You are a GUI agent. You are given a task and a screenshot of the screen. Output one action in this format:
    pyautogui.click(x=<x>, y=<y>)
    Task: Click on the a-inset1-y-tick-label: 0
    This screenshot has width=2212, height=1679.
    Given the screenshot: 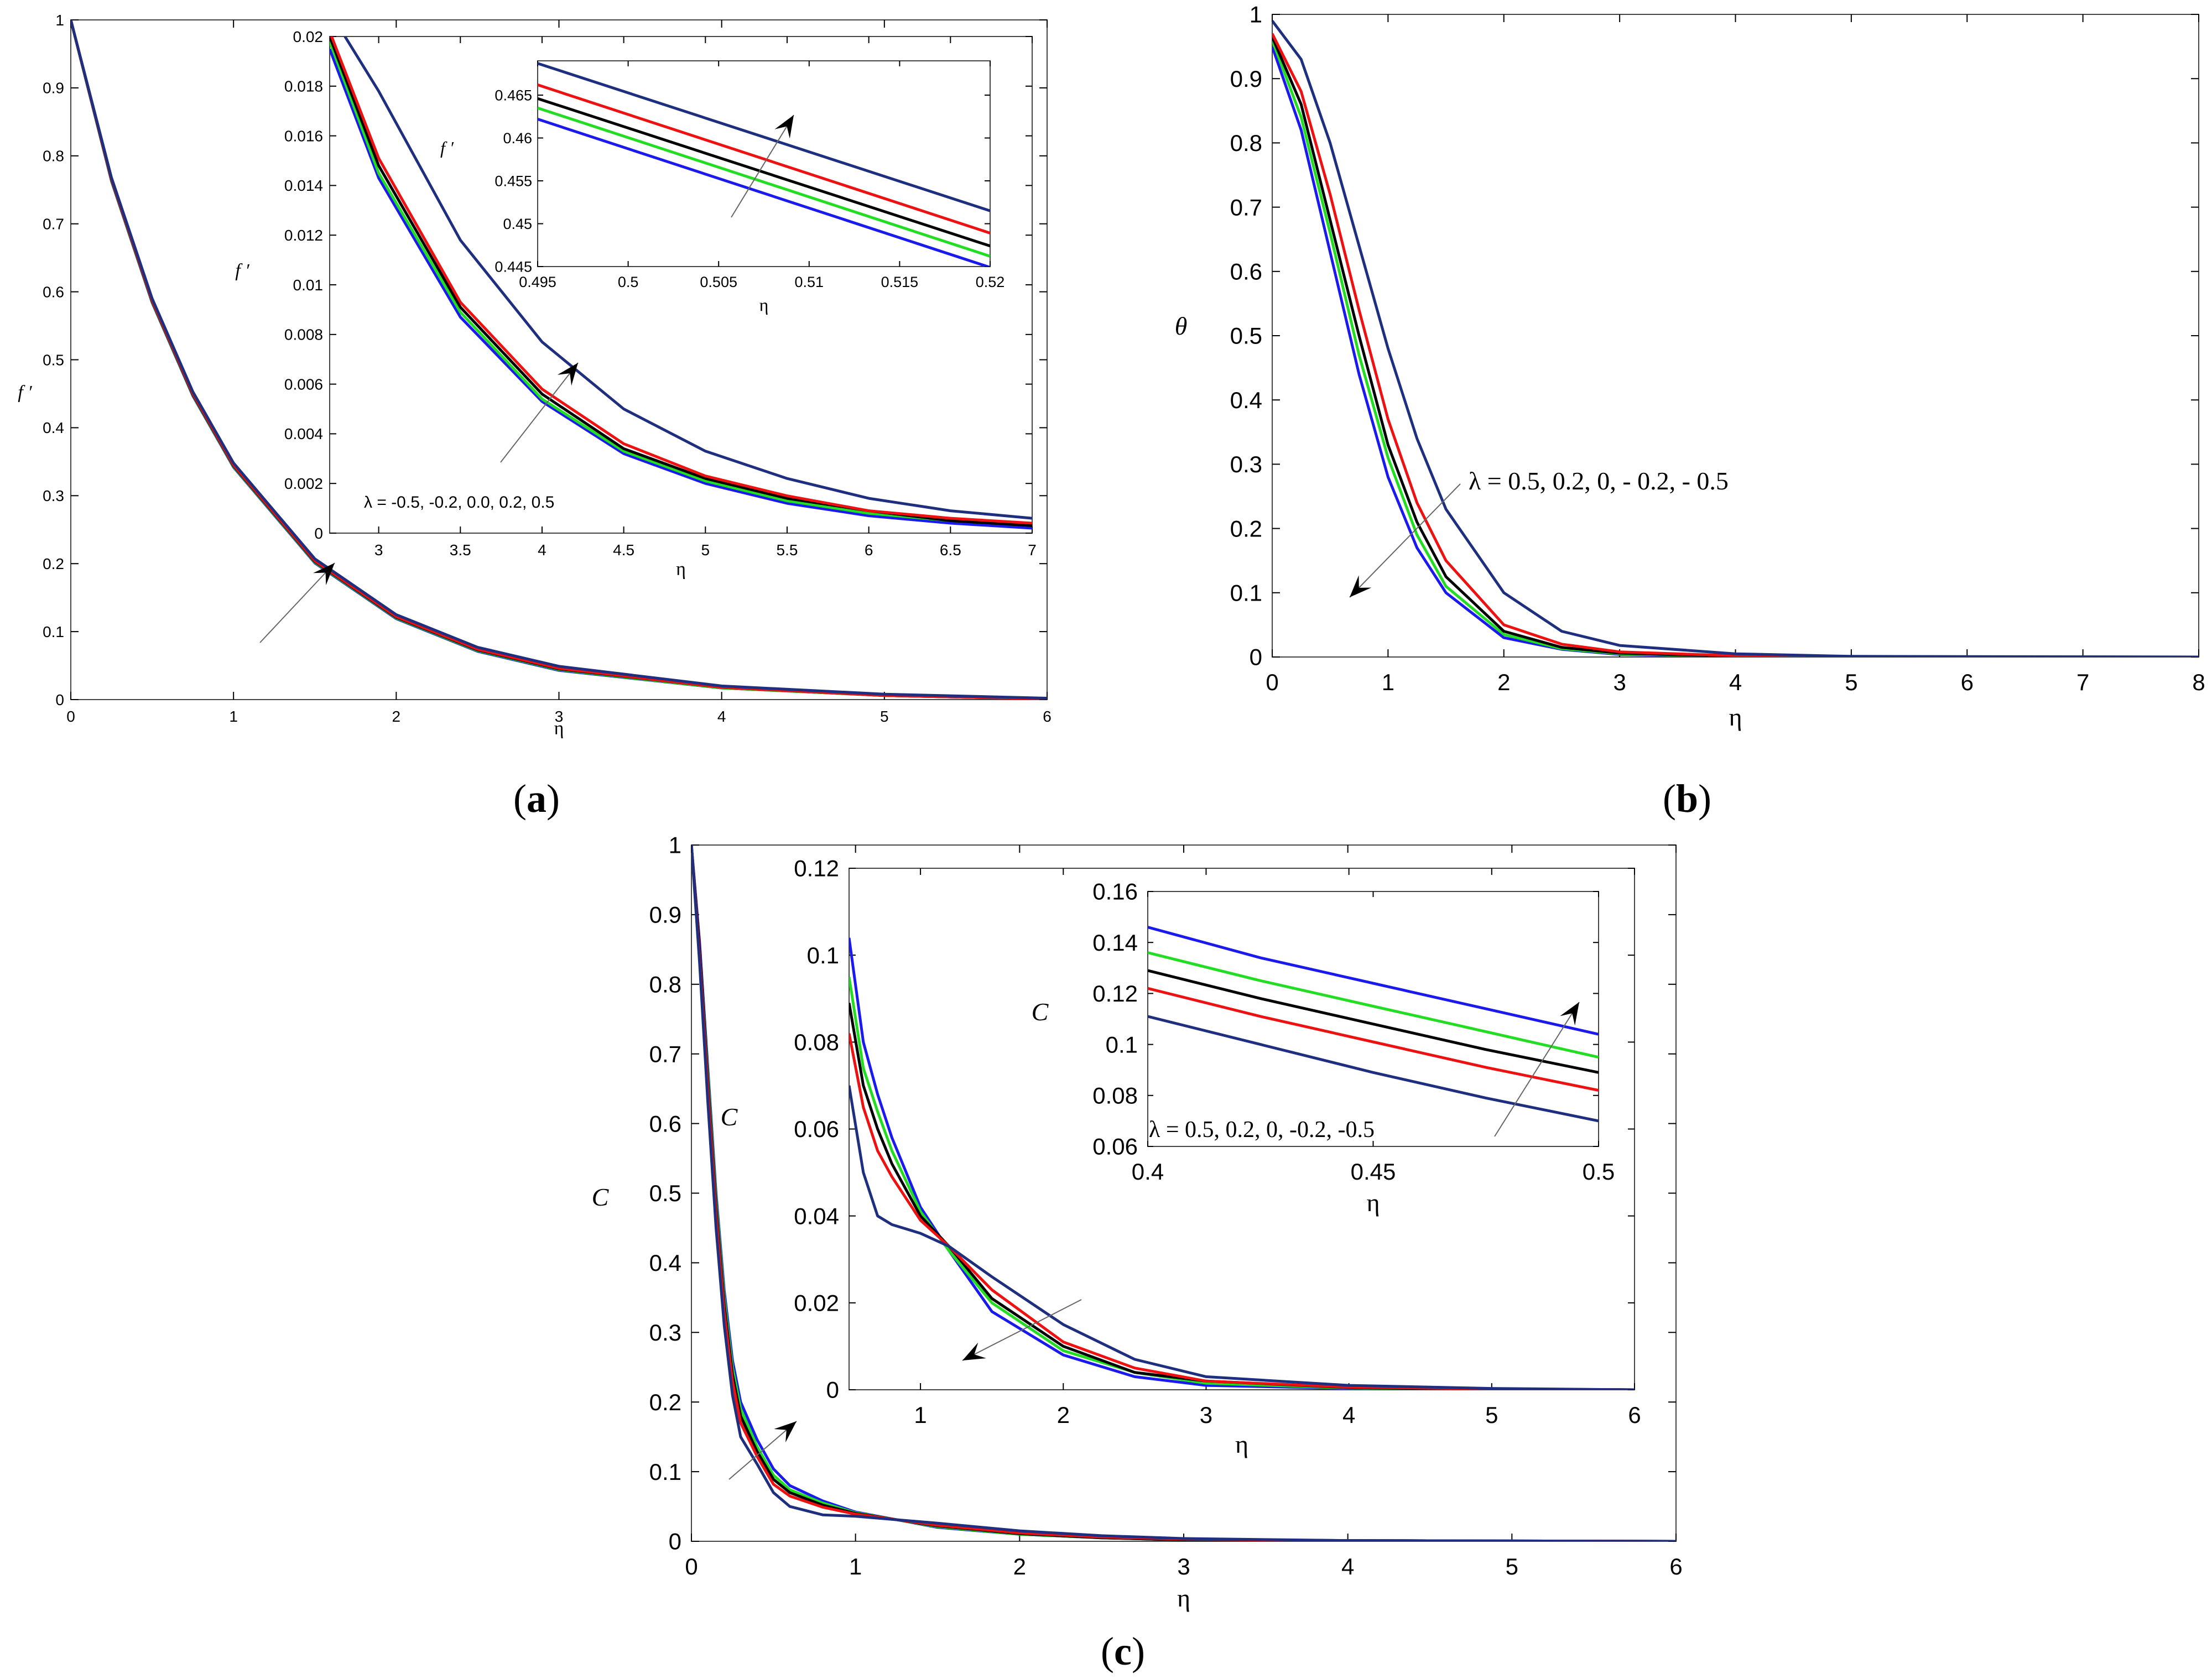 What is the action you would take?
    pyautogui.click(x=318, y=533)
    